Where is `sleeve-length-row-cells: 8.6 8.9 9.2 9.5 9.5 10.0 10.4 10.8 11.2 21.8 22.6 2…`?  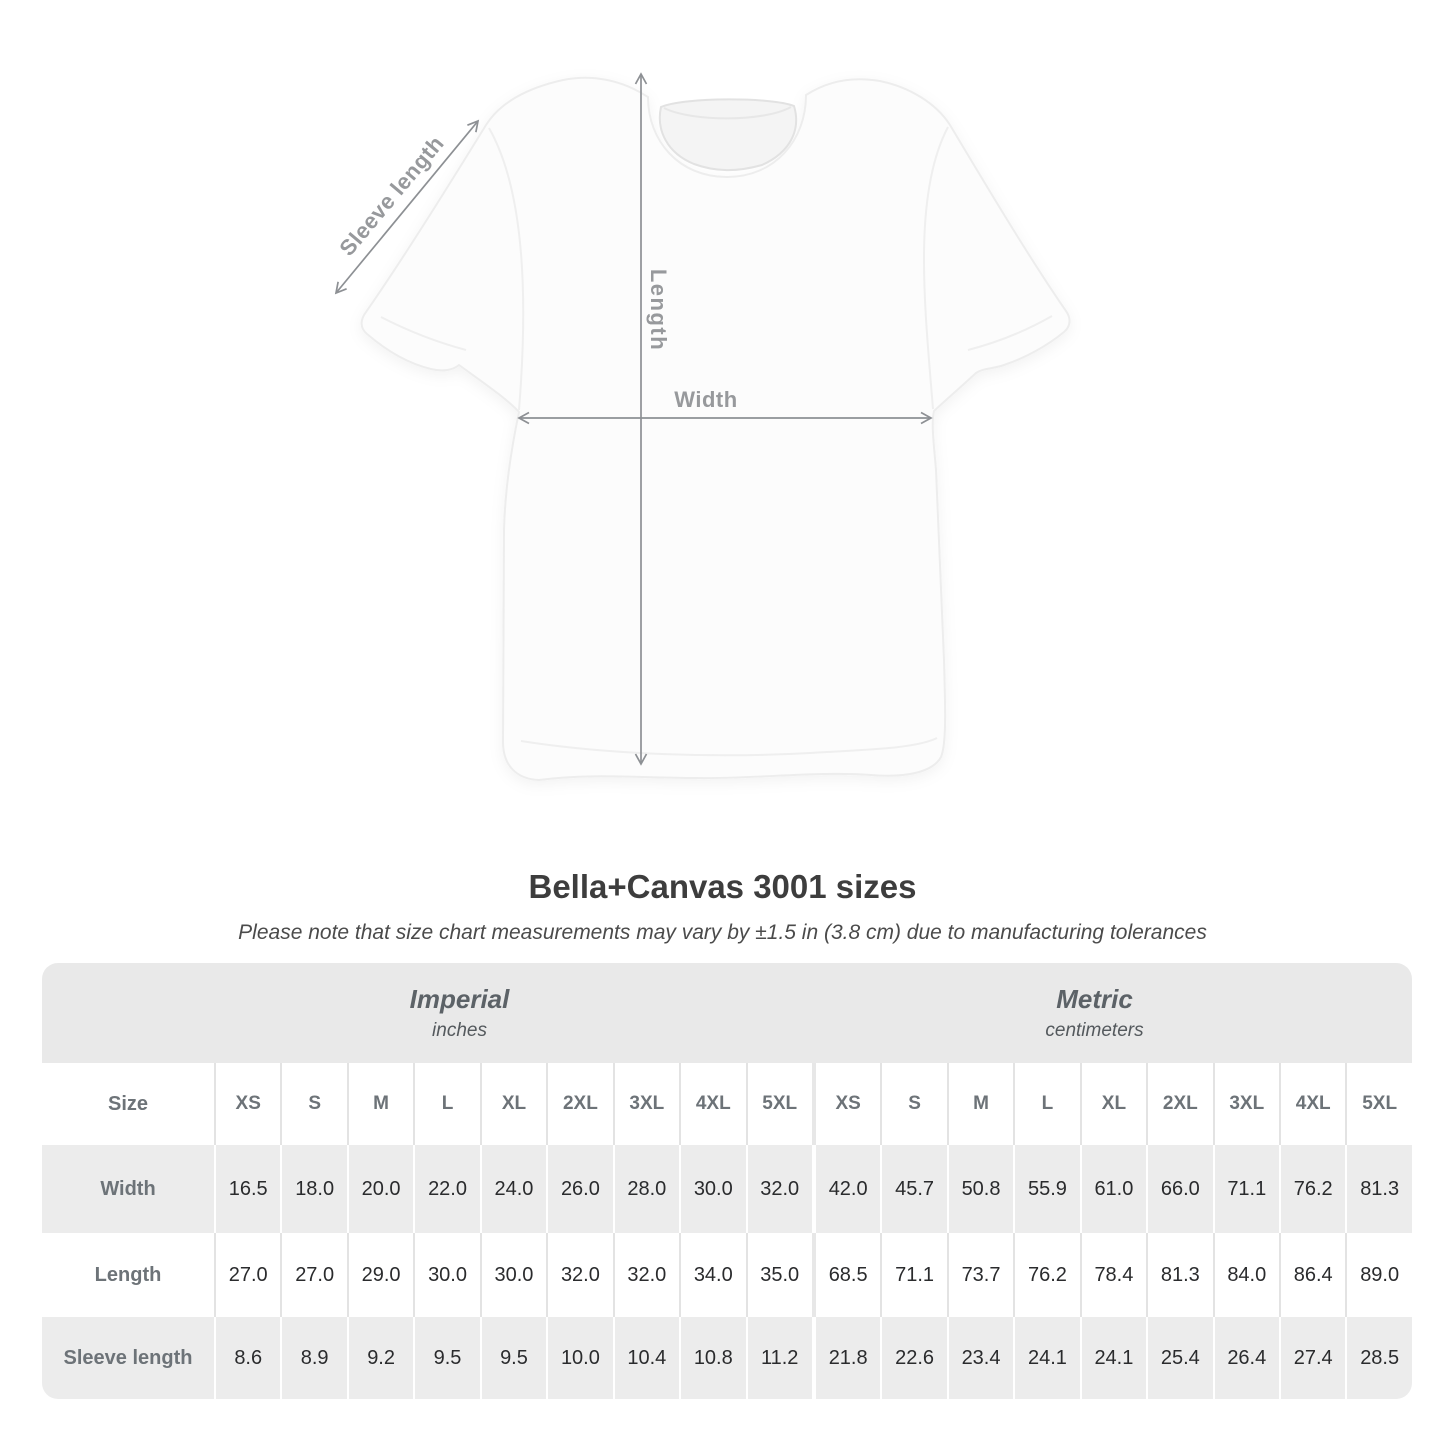 sleeve-length-row-cells: 8.6 8.9 9.2 9.5 9.5 10.0 10.4 10.8 11.2 21.8 22.6 2… is located at coordinates (813, 1358).